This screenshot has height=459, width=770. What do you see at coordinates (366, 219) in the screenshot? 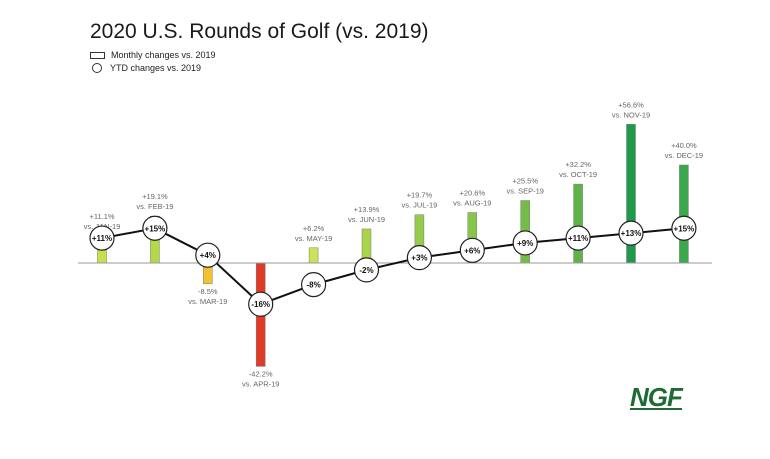
I see `category-label: vs. JUN-19` at bounding box center [366, 219].